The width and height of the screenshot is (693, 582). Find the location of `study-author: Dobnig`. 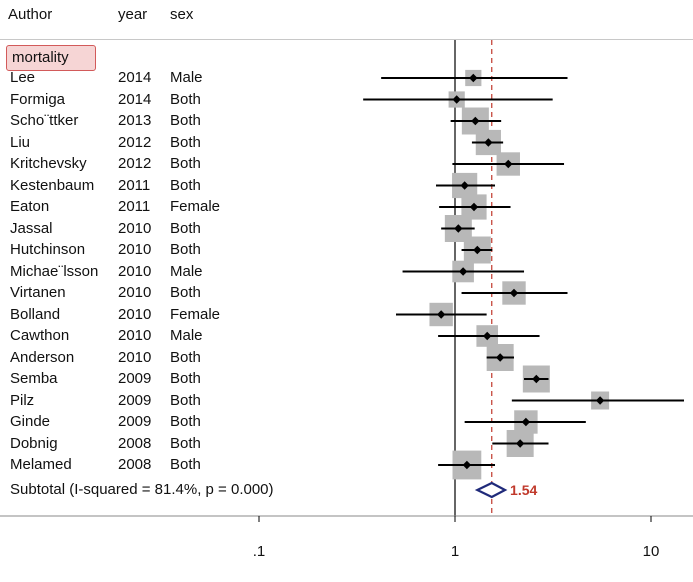

study-author: Dobnig is located at coordinates (34, 443).